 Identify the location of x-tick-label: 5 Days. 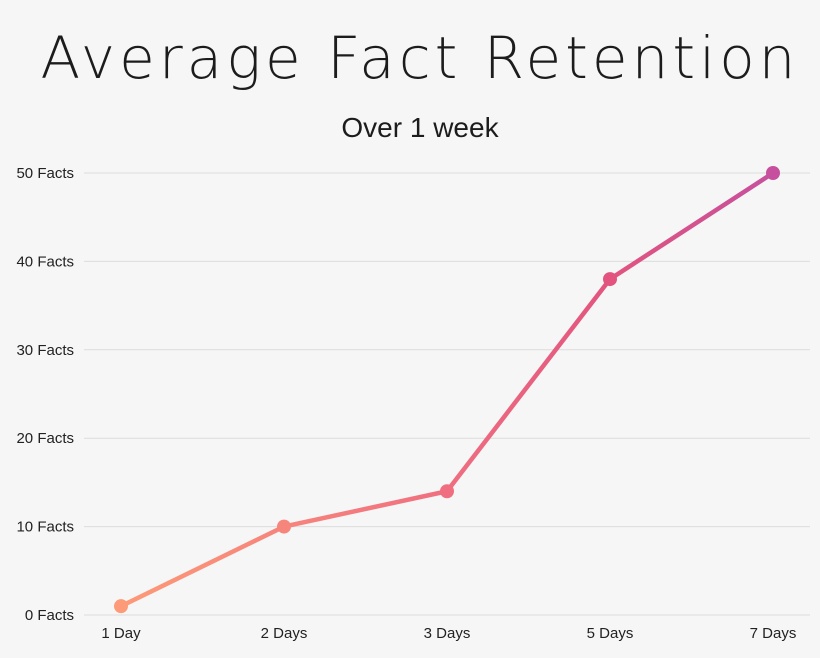
(610, 633).